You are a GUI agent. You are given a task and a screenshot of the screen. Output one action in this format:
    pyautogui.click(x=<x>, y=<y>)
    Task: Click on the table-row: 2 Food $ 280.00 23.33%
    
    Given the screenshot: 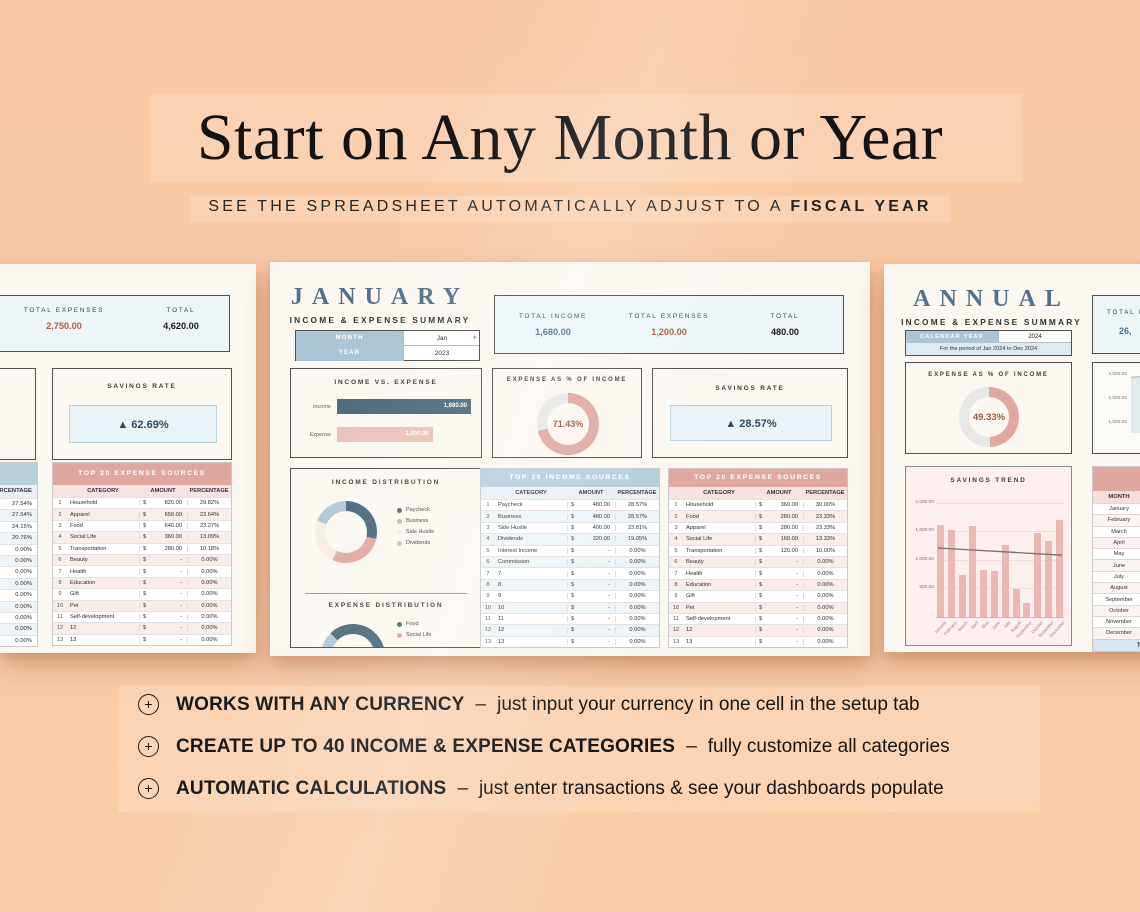 What is the action you would take?
    pyautogui.click(x=758, y=516)
    